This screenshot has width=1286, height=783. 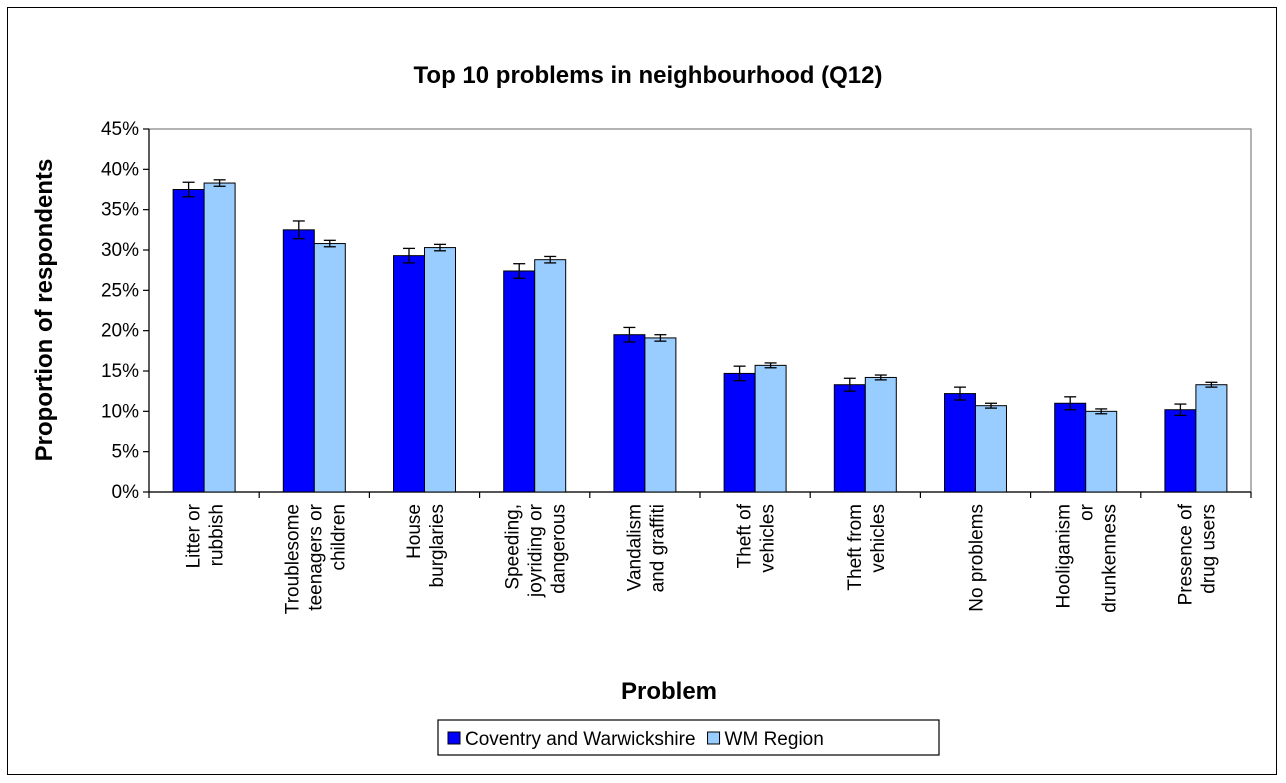 I want to click on category-label: drug users, so click(x=1208, y=549).